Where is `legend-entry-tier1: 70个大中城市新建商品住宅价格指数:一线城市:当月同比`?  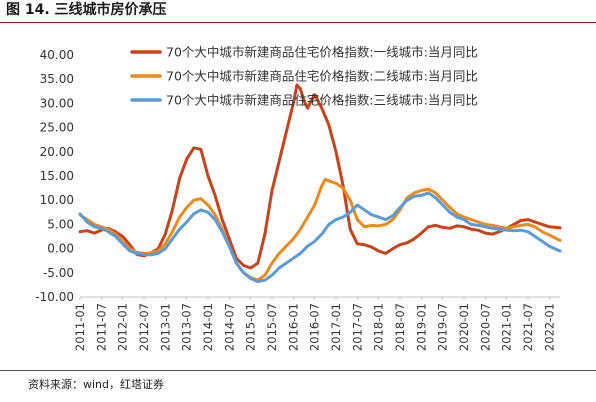 legend-entry-tier1: 70个大中城市新建商品住宅价格指数:一线城市:当月同比 is located at coordinates (304, 52).